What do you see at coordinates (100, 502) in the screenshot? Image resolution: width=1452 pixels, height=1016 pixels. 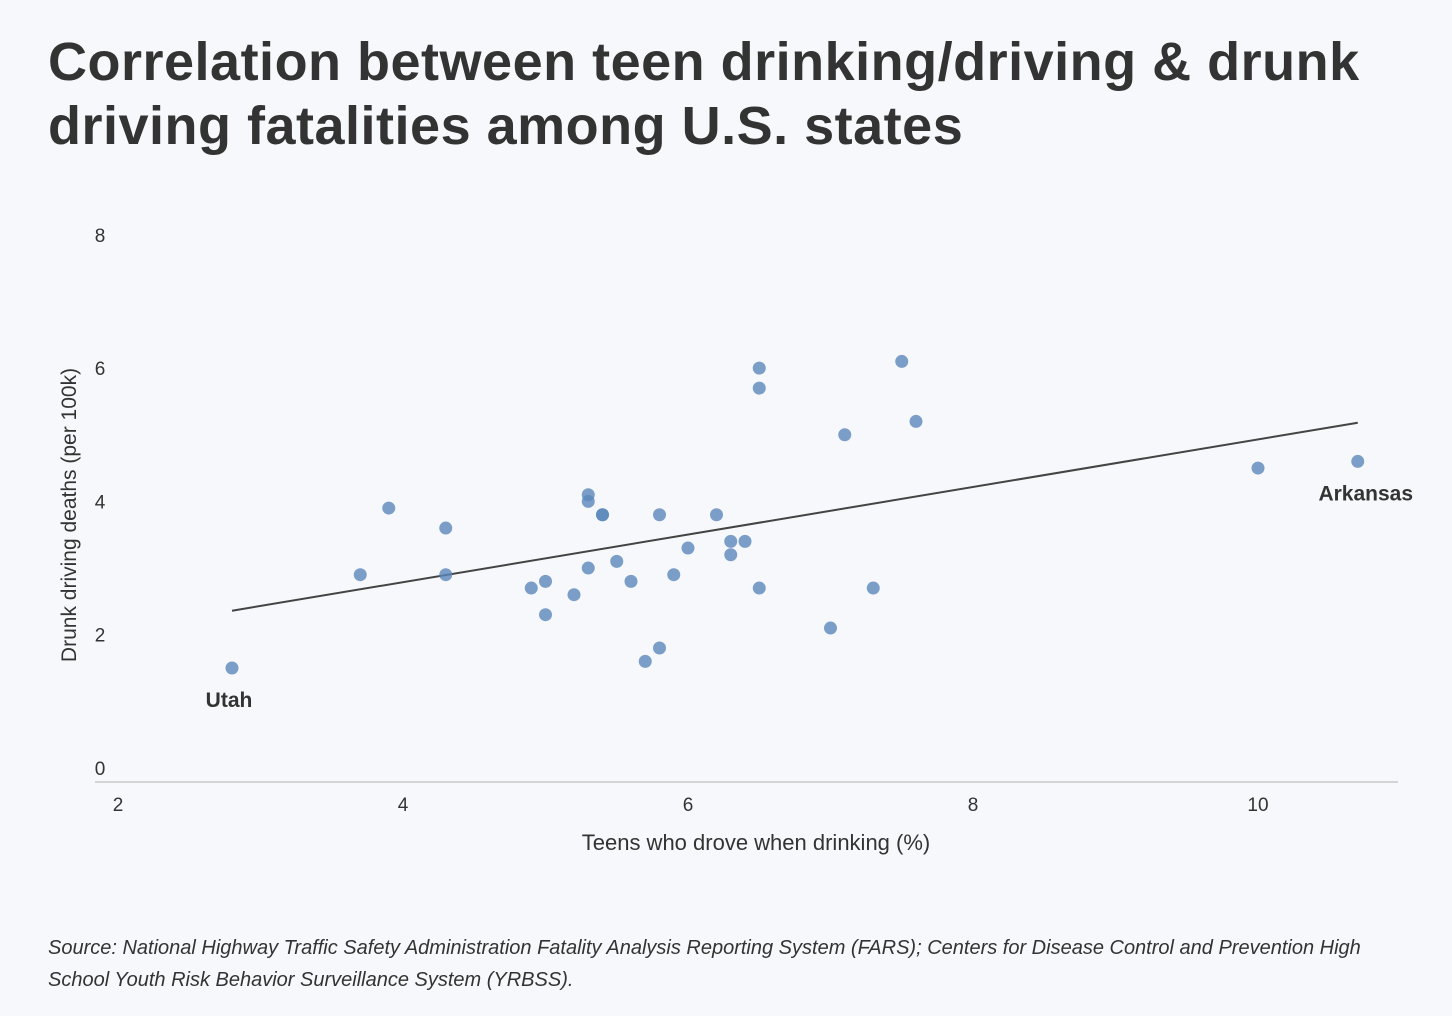 I see `y-tick-label: 4` at bounding box center [100, 502].